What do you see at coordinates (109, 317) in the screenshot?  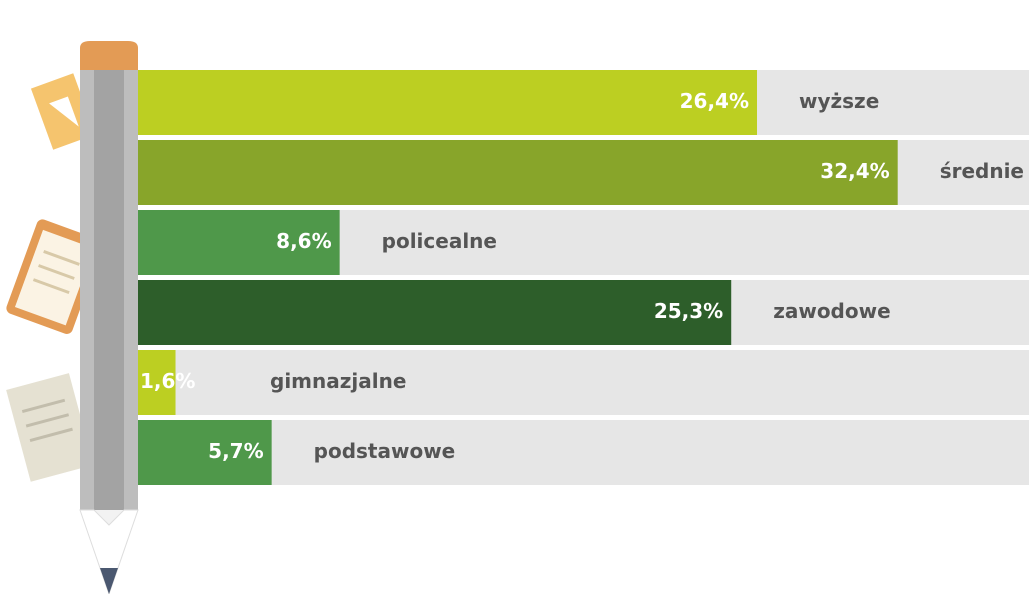 I see `pencil` at bounding box center [109, 317].